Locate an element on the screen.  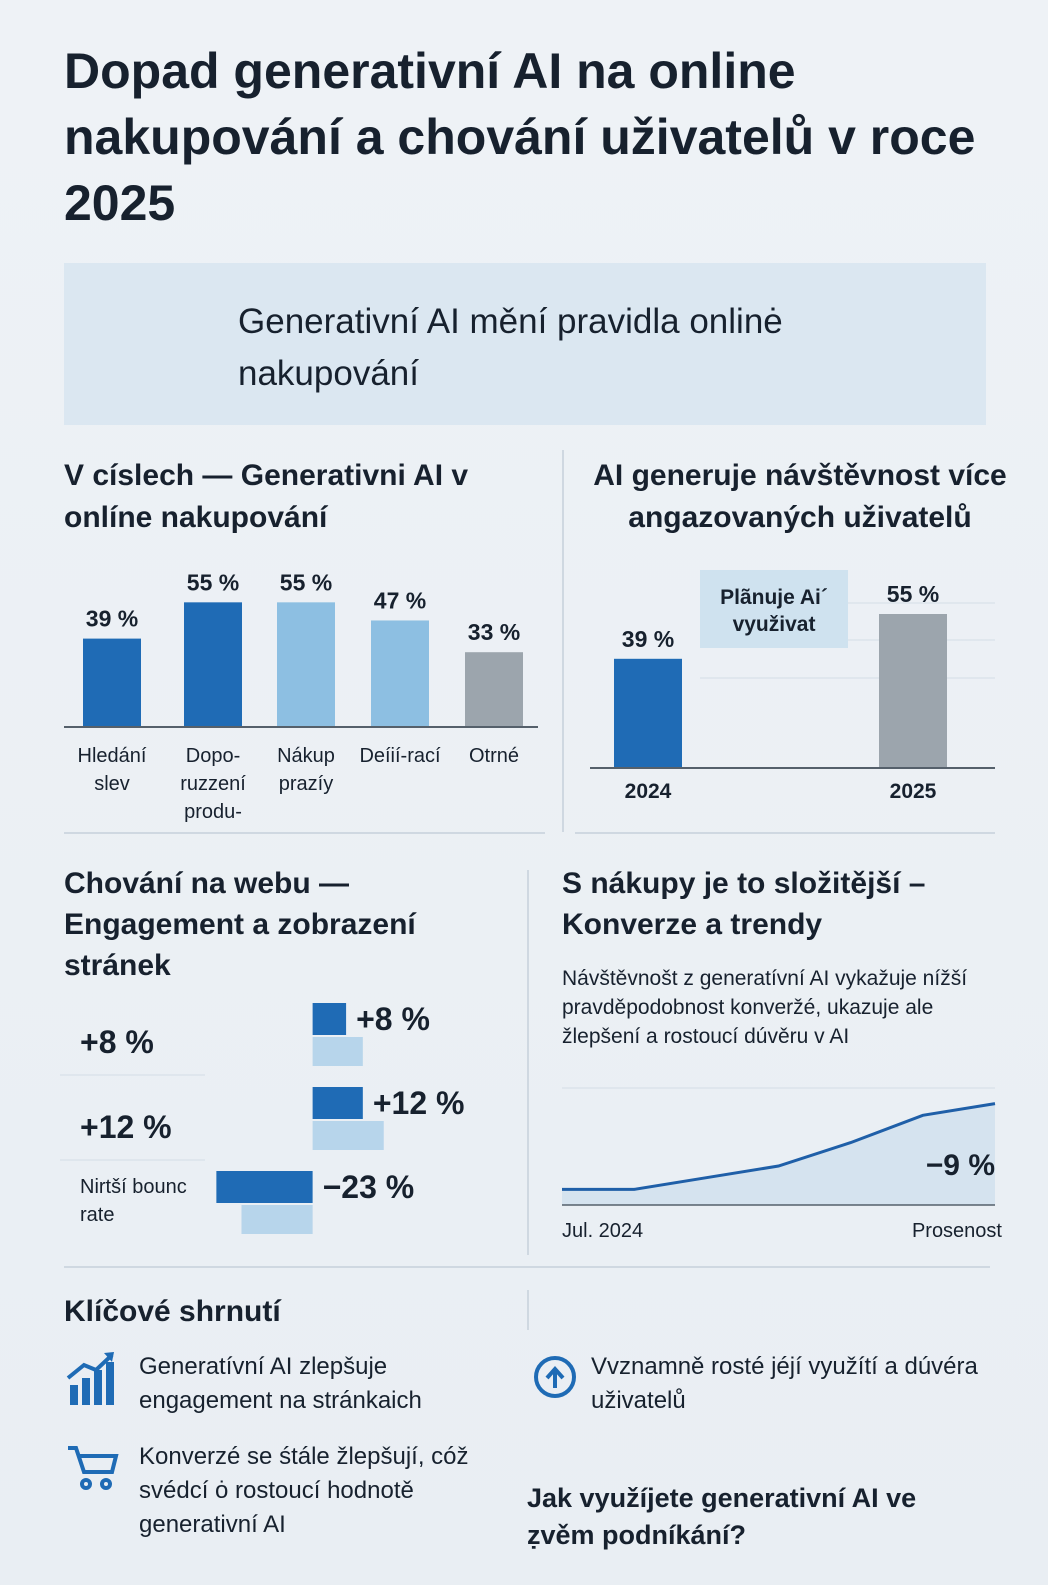
value-label: 33 % is located at coordinates (494, 632).